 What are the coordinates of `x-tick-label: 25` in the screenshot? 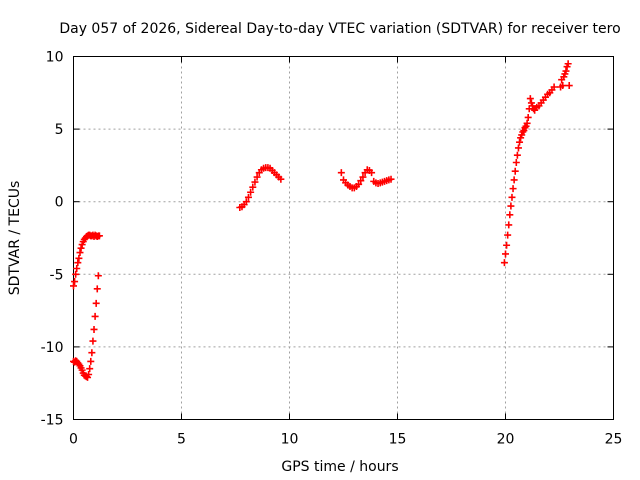 It's located at (614, 440).